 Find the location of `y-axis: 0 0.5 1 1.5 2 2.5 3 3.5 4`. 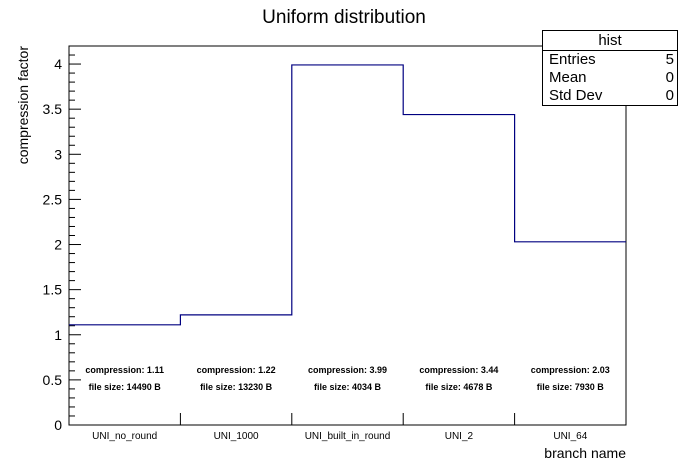

y-axis: 0 0.5 1 1.5 2 2.5 3 3.5 4 is located at coordinates (62, 239).